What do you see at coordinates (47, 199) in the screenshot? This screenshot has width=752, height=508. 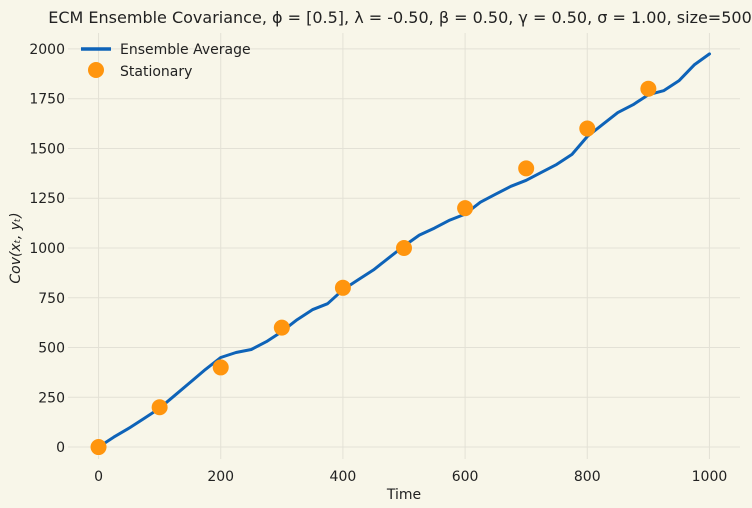 I see `y-tick-label-1250: 1250` at bounding box center [47, 199].